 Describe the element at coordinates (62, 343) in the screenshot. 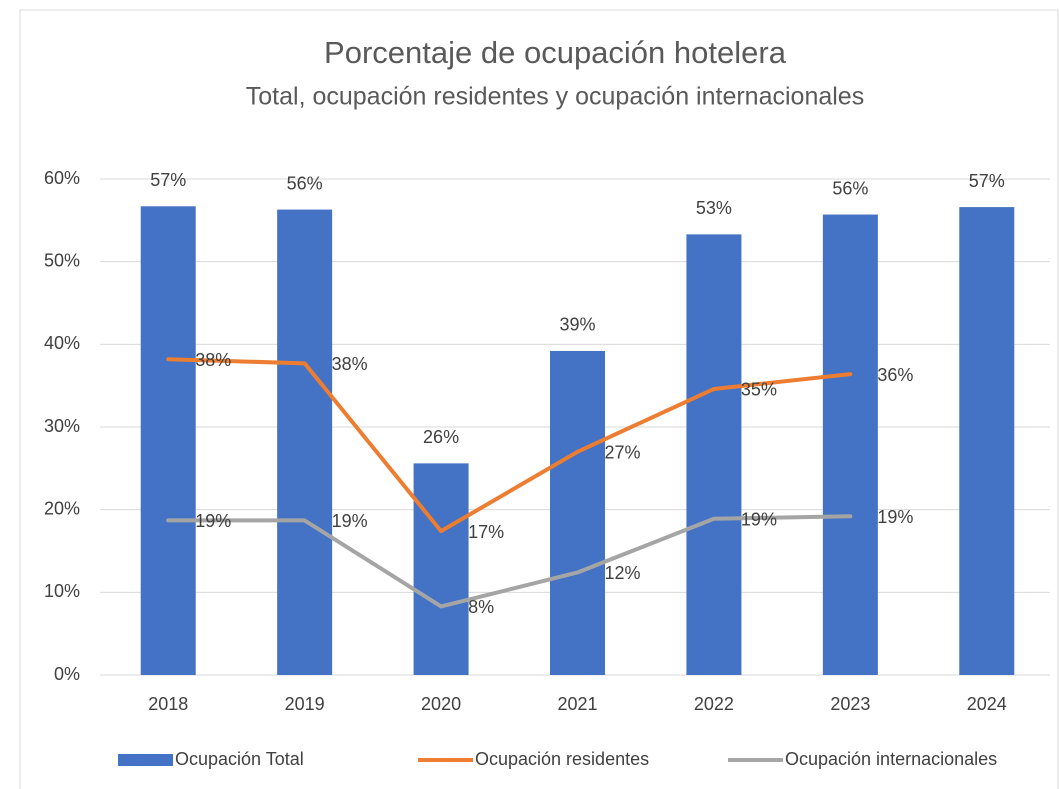

I see `y-tick-label: 40%` at that location.